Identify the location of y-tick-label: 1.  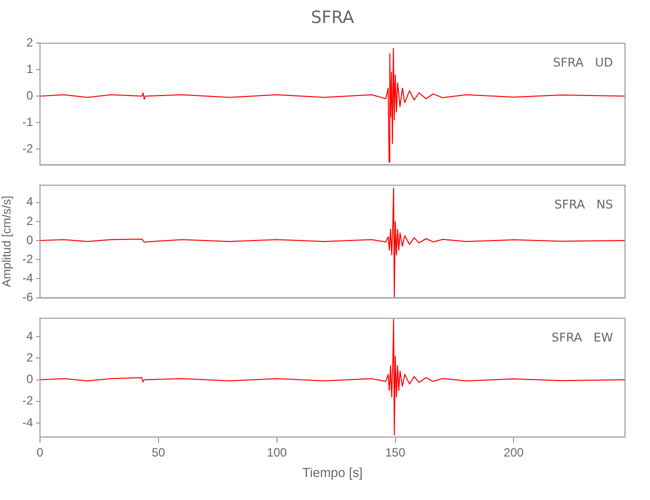
(30, 69).